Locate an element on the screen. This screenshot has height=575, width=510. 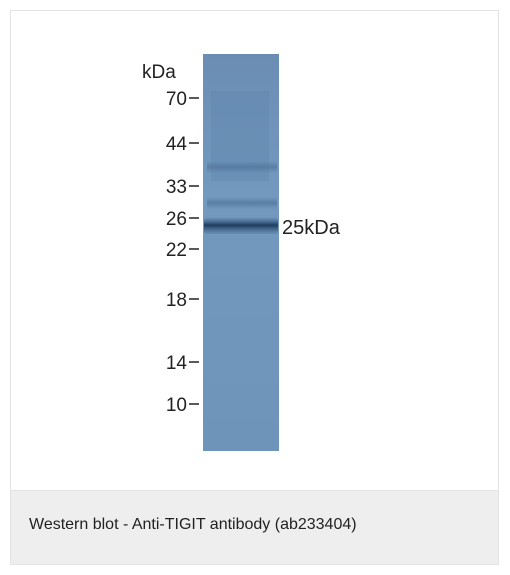
band-size-label: 25kDa is located at coordinates (311, 228).